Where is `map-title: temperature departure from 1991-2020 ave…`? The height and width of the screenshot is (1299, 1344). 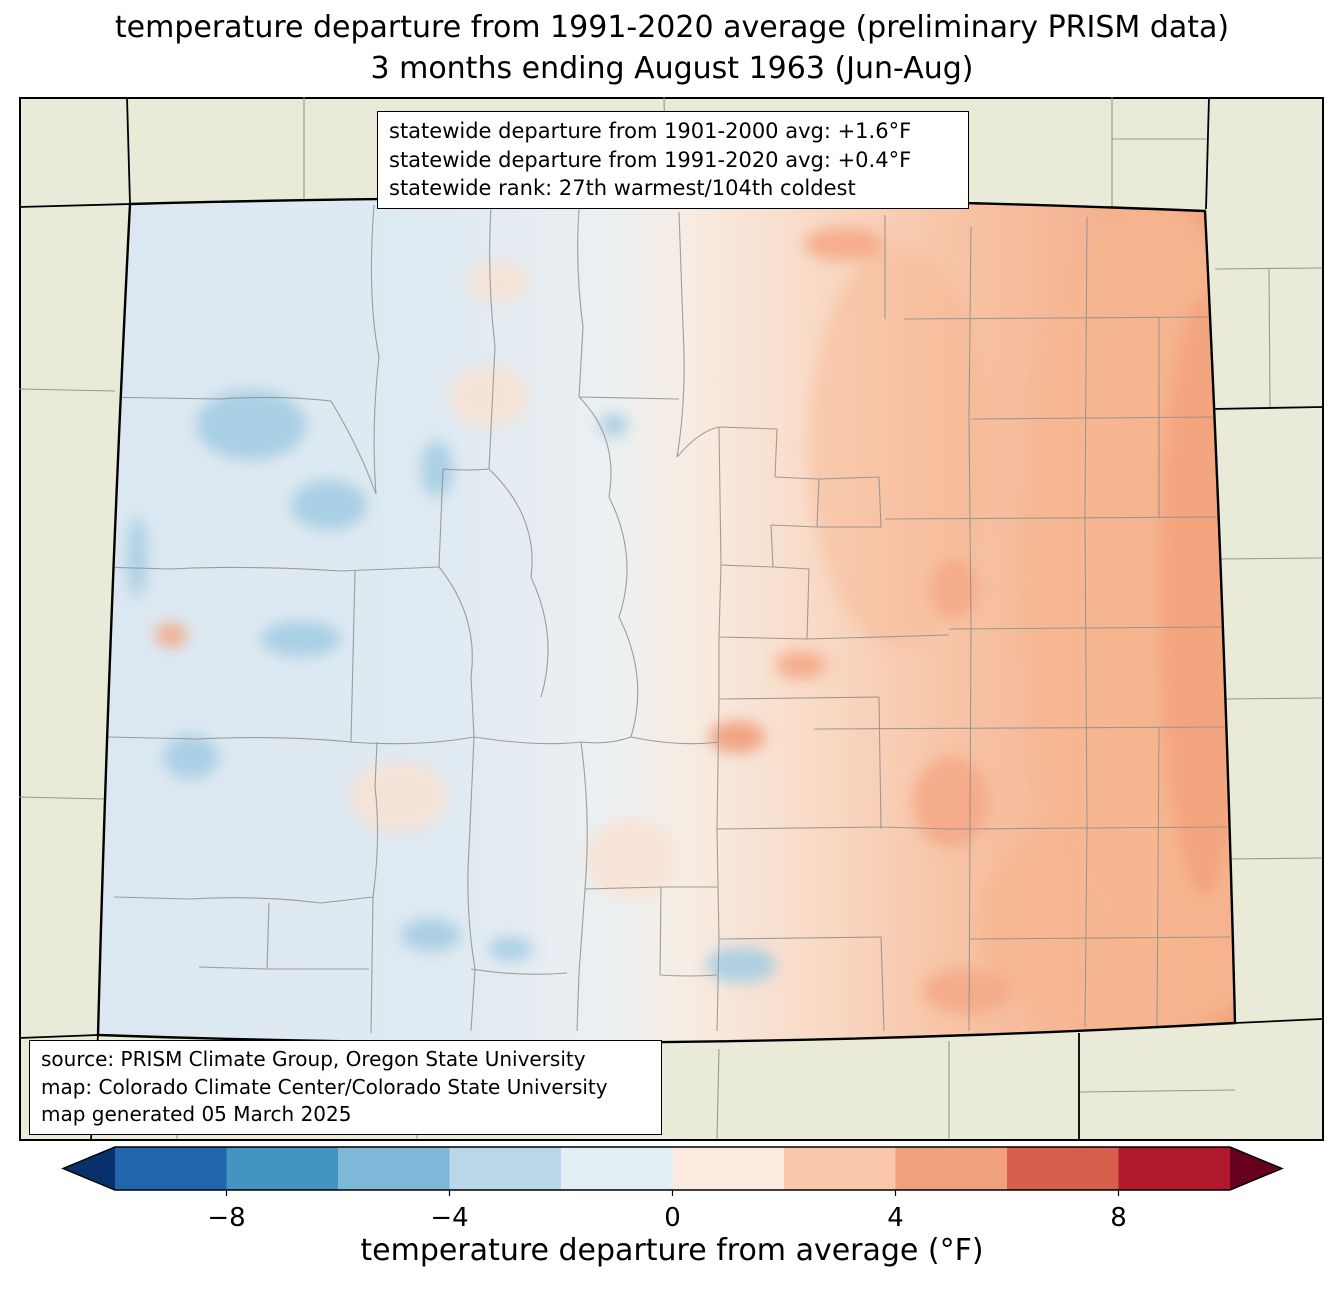
map-title: temperature departure from 1991-2020 ave… is located at coordinates (672, 48).